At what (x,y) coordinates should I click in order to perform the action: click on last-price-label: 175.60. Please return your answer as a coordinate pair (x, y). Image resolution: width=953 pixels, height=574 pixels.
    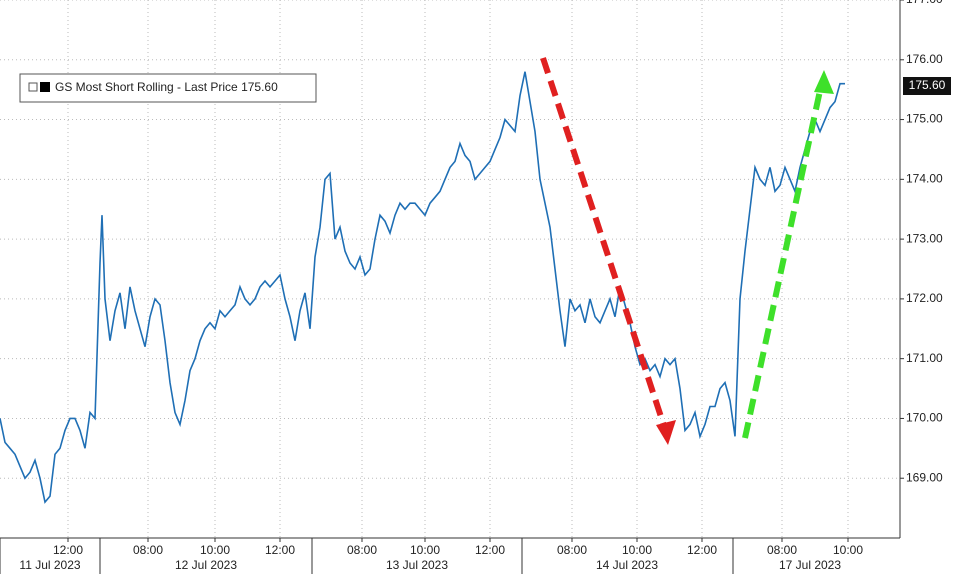
    Looking at the image, I should click on (927, 85).